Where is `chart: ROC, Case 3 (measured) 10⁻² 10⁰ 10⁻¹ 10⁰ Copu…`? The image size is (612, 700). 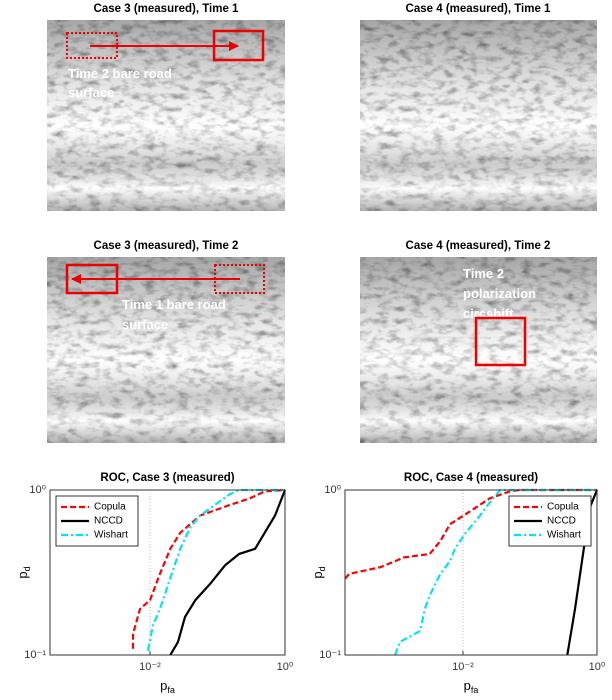 chart: ROC, Case 3 (measured) 10⁻² 10⁰ 10⁻¹ 10⁰ Copu… is located at coordinates (154, 583).